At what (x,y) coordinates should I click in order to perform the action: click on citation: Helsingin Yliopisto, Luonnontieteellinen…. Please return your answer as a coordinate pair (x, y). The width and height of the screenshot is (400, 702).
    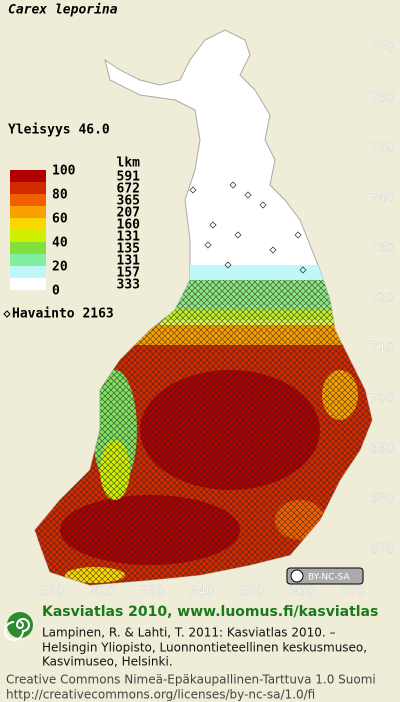
    Looking at the image, I should click on (204, 648).